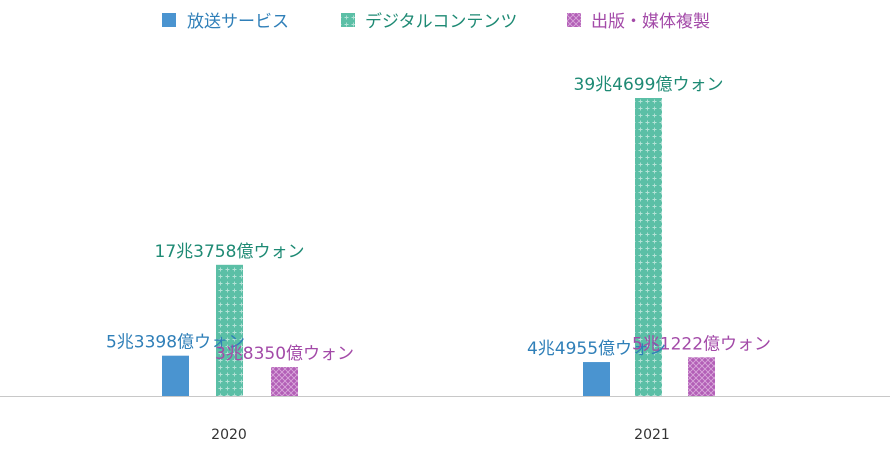 The height and width of the screenshot is (452, 890). Describe the element at coordinates (284, 381) in the screenshot. I see `bar-publishing-2020` at that location.